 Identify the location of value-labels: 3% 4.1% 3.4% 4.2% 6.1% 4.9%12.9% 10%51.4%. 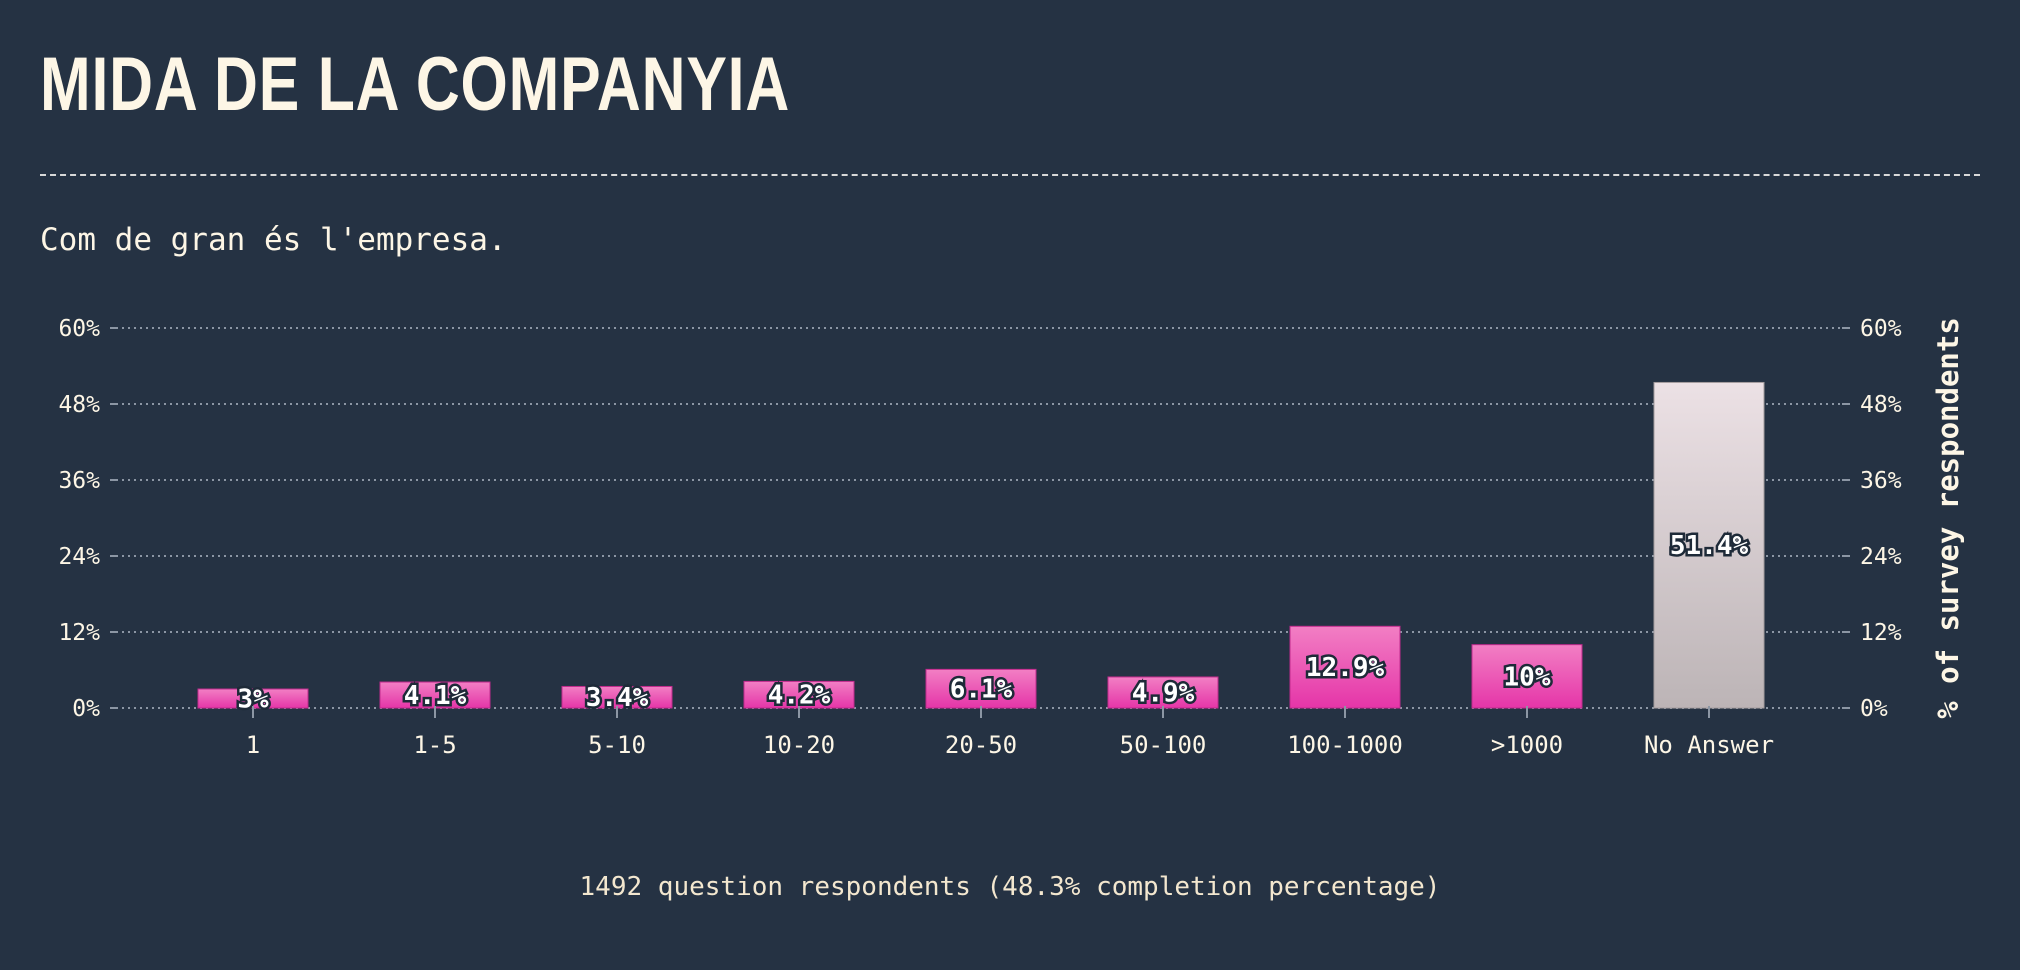
(993, 623).